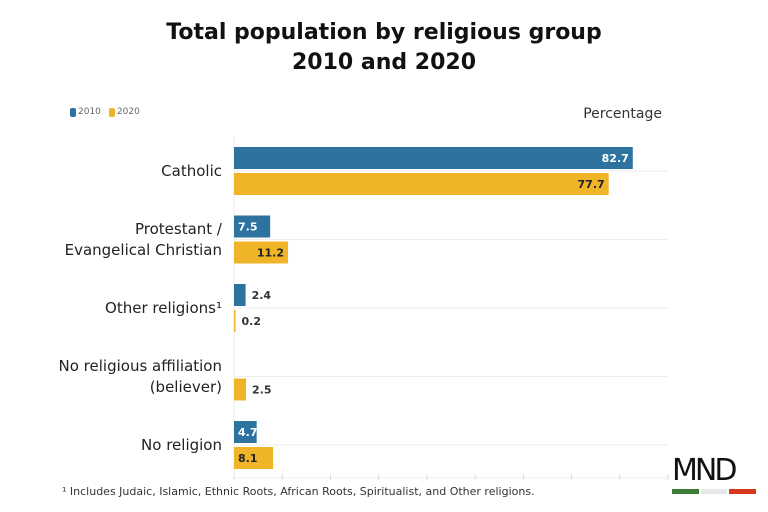 Image resolution: width=768 pixels, height=512 pixels. What do you see at coordinates (622, 114) in the screenshot?
I see `unit-label: Percentage` at bounding box center [622, 114].